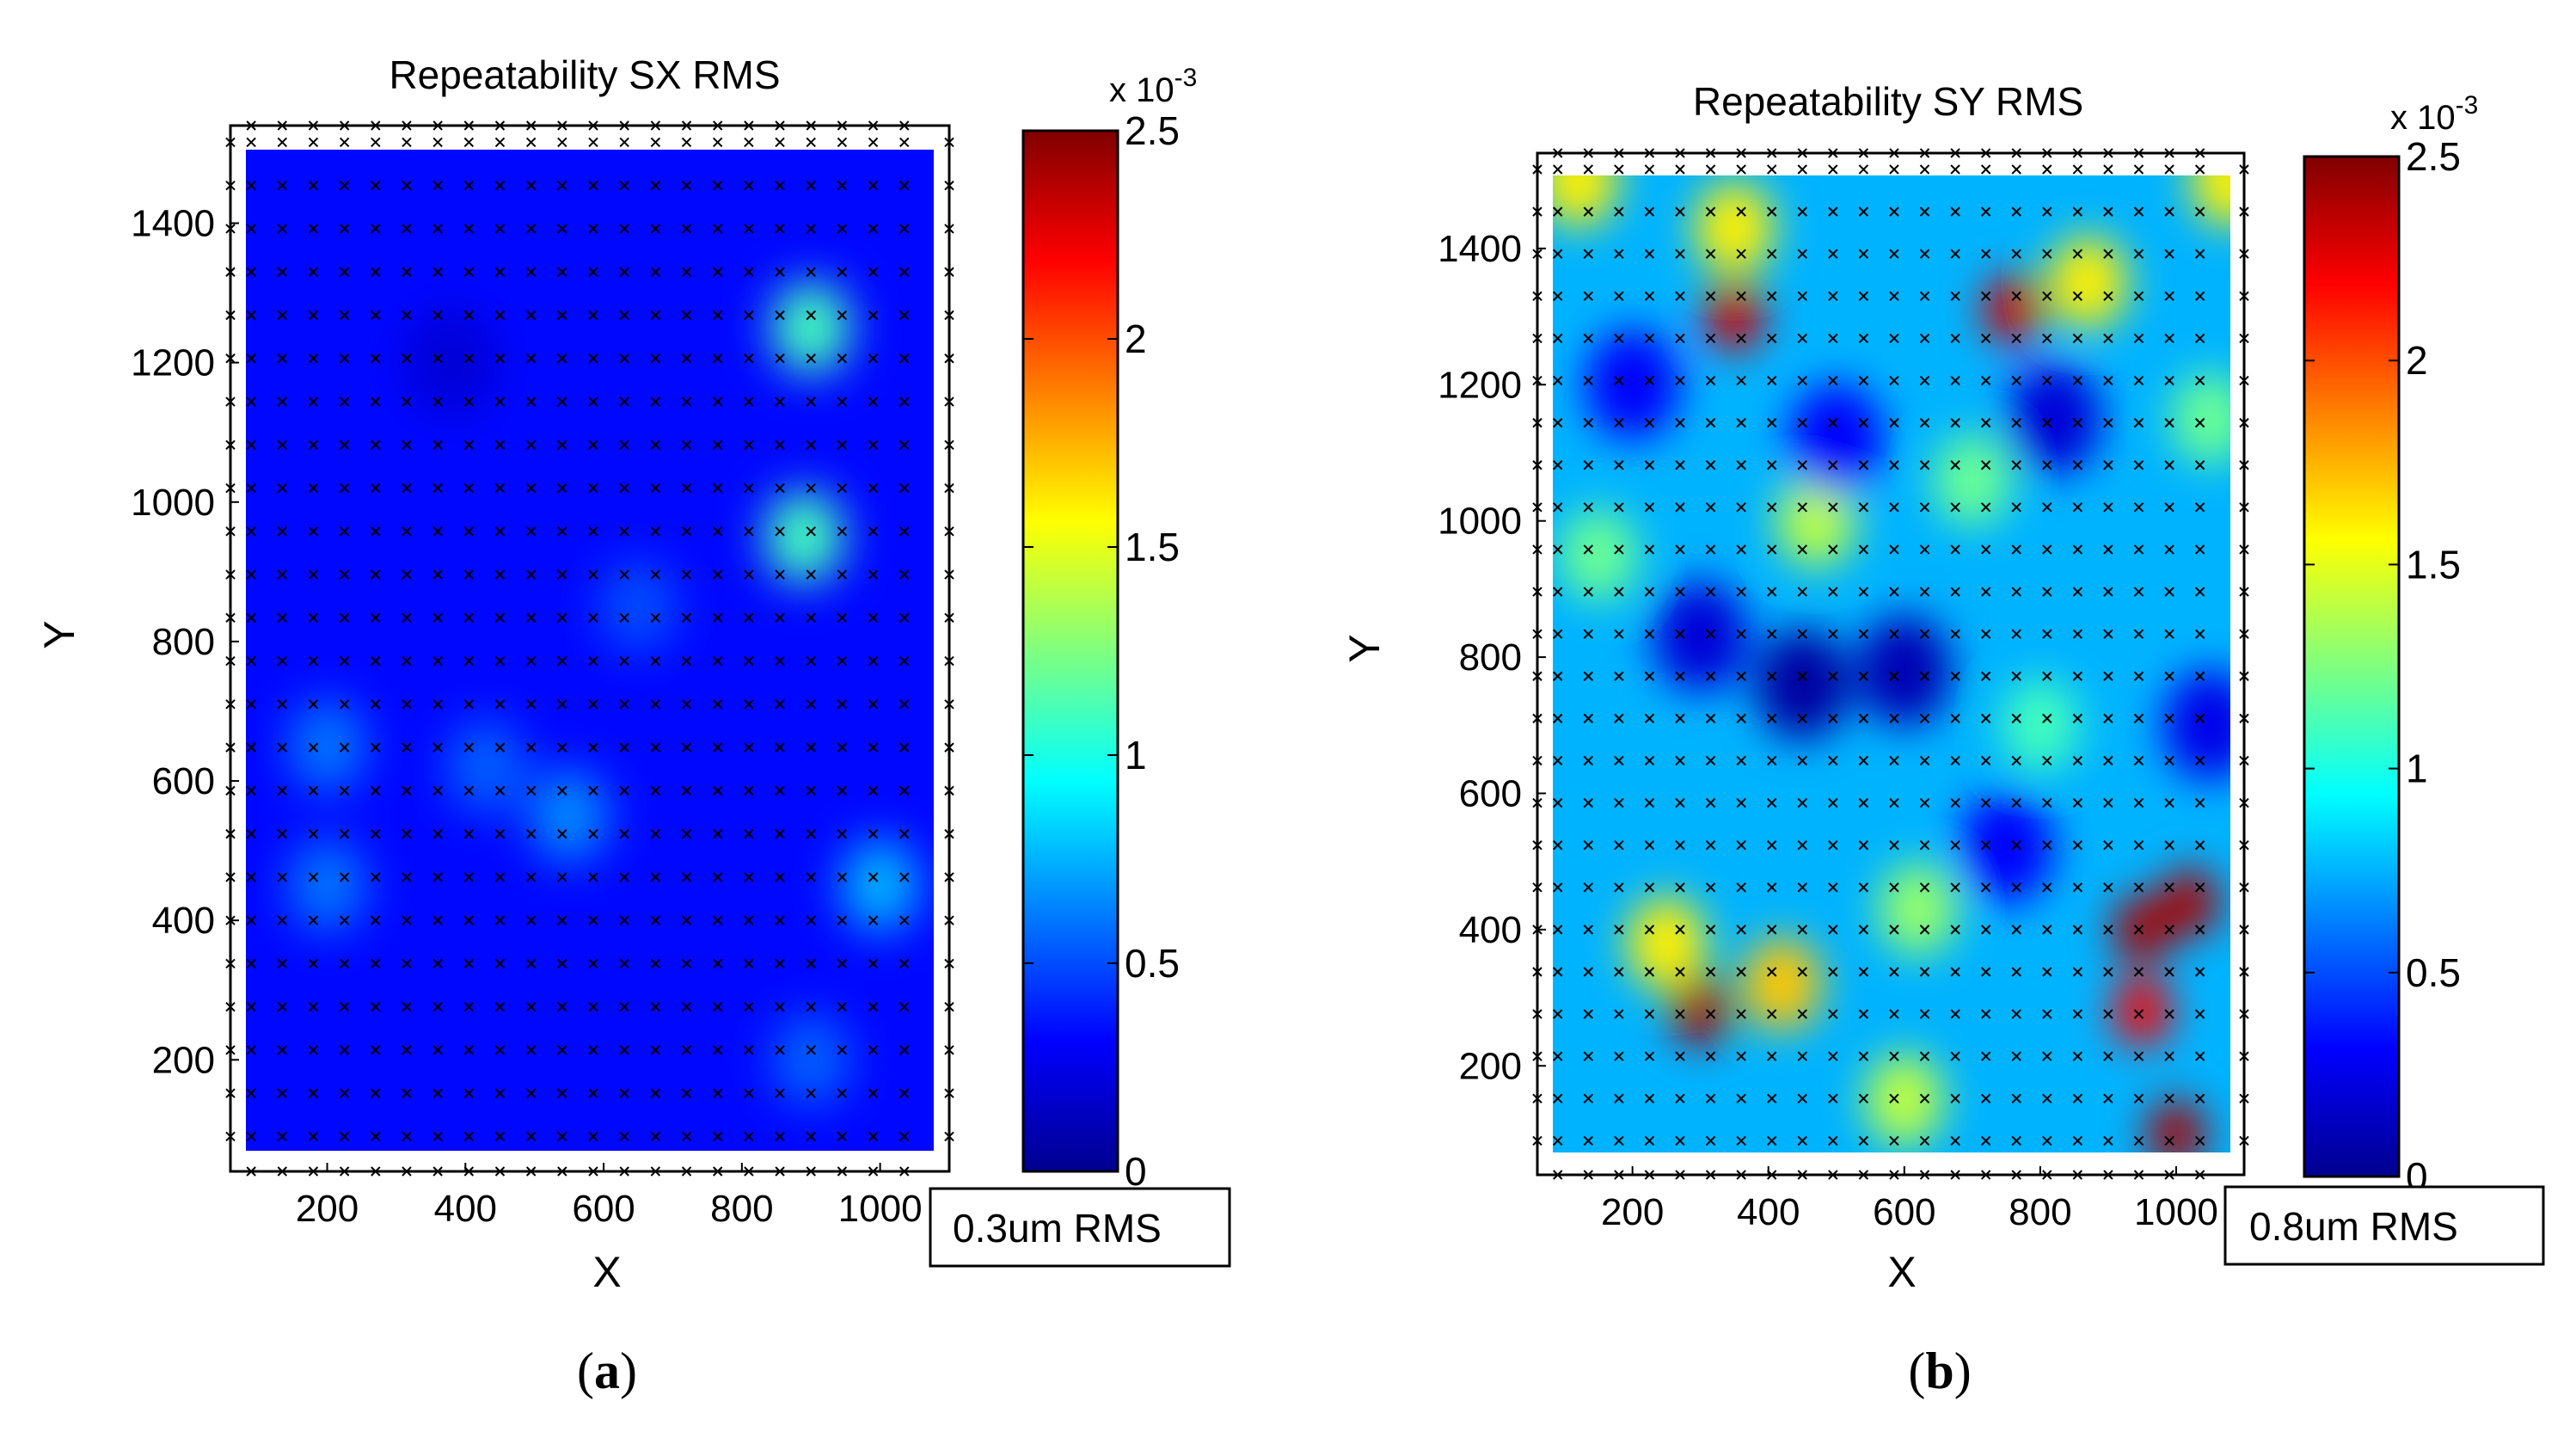 The height and width of the screenshot is (1438, 2576). I want to click on panel-a-caption: (a), so click(607, 1371).